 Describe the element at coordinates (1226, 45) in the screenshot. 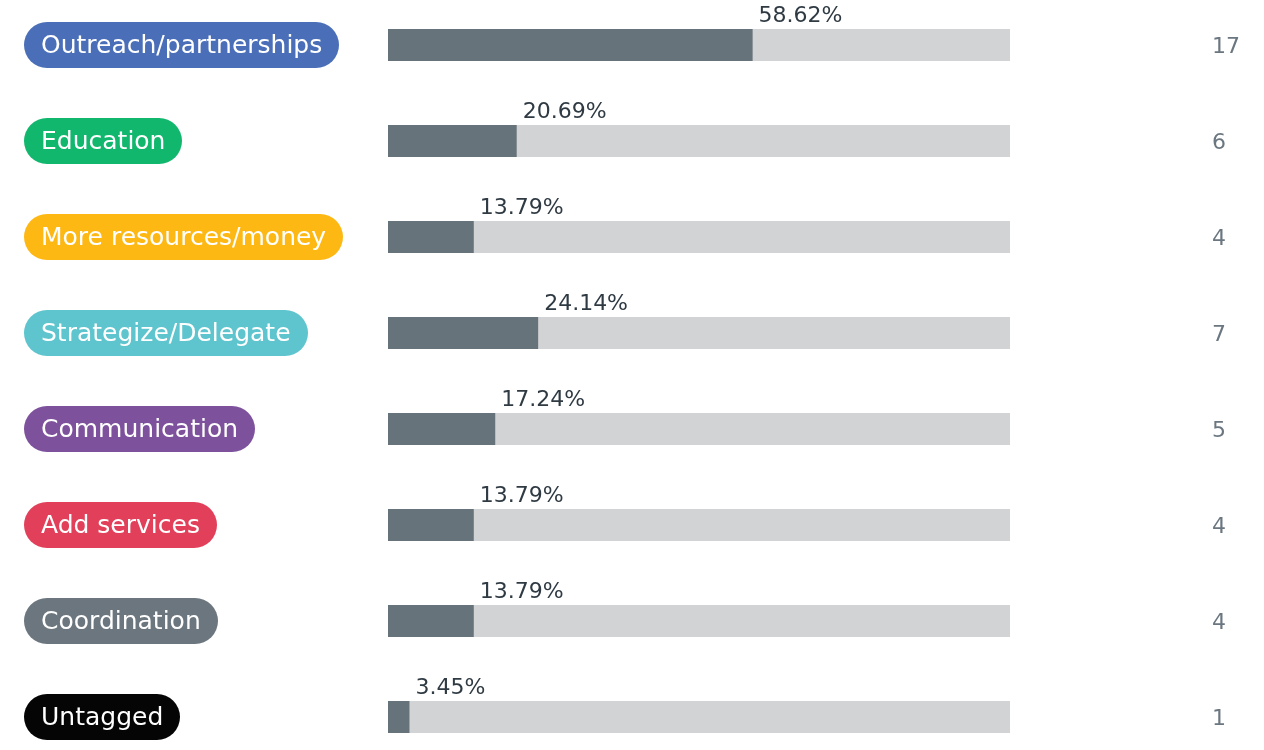

I see `text: 17` at that location.